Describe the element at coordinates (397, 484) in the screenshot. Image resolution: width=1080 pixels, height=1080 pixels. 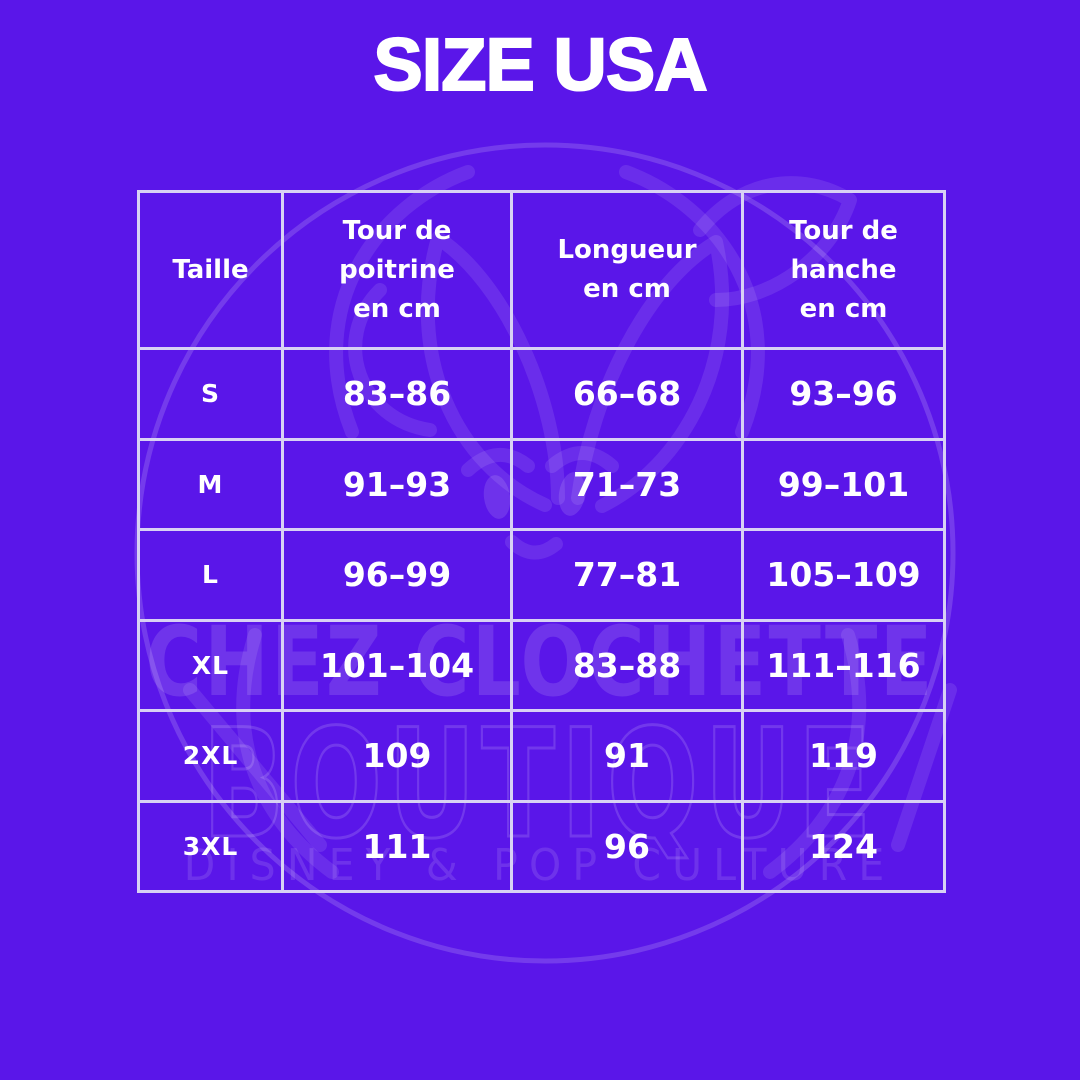
I see `chest-value: 91–93` at that location.